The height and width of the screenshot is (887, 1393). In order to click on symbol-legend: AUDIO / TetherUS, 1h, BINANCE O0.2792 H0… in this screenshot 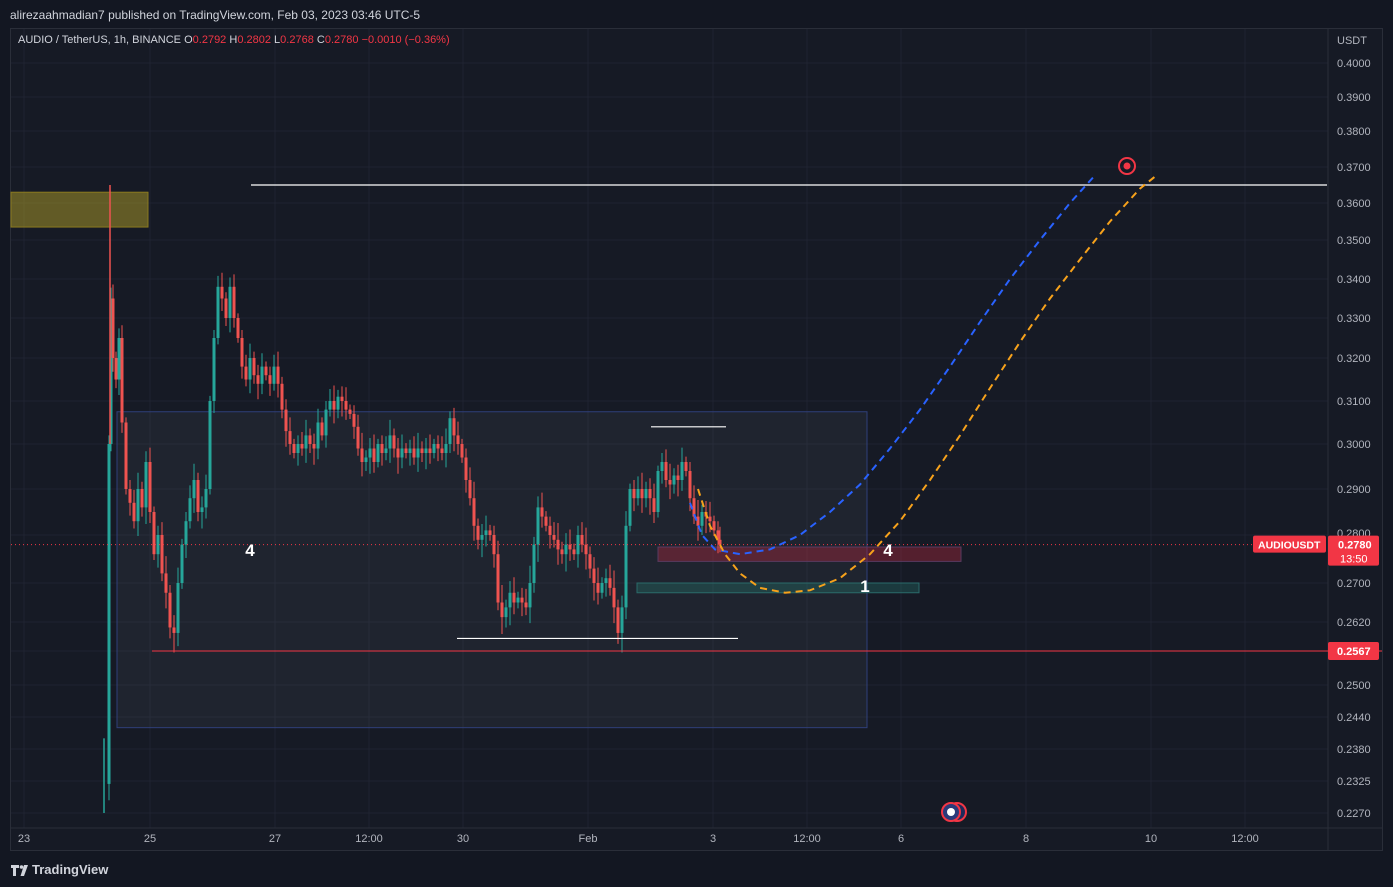, I will do `click(234, 40)`.